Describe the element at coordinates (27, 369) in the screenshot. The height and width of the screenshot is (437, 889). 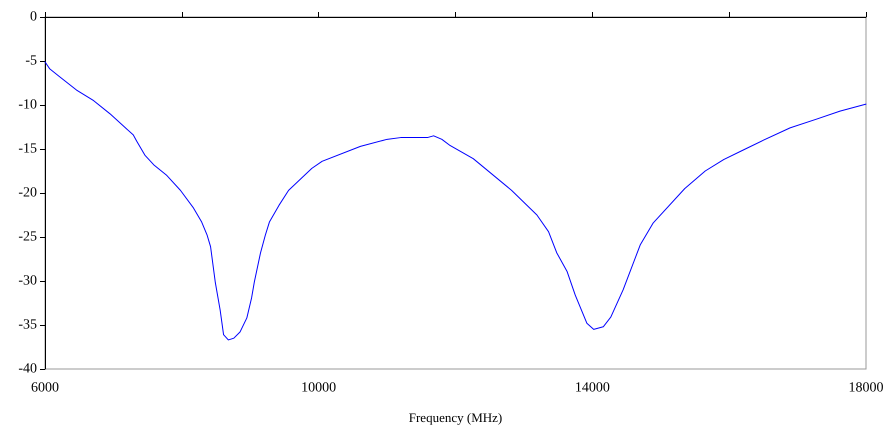
I see `y-tick-label: -40` at that location.